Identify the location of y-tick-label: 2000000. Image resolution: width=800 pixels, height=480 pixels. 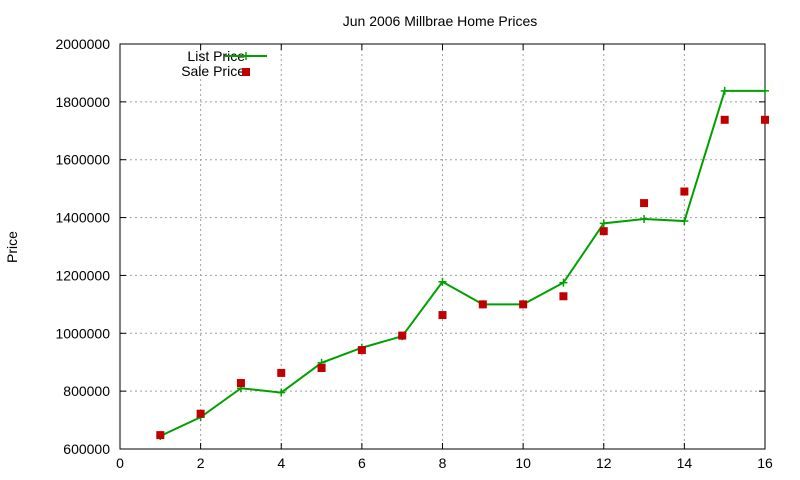
(82, 44).